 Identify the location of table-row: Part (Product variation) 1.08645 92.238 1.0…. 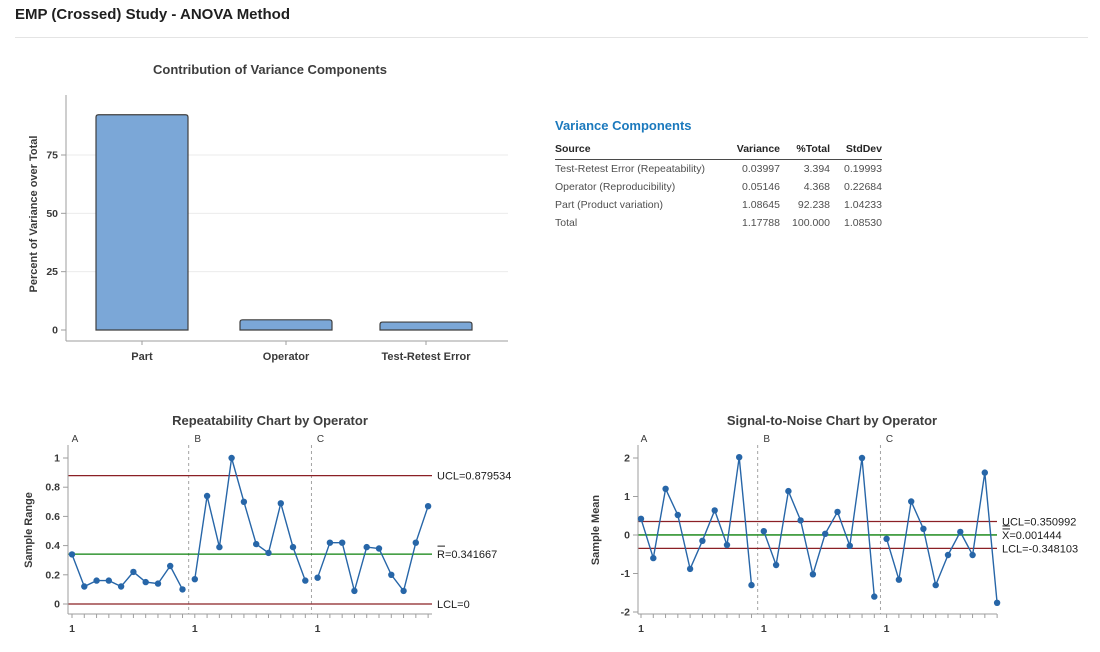
(718, 205).